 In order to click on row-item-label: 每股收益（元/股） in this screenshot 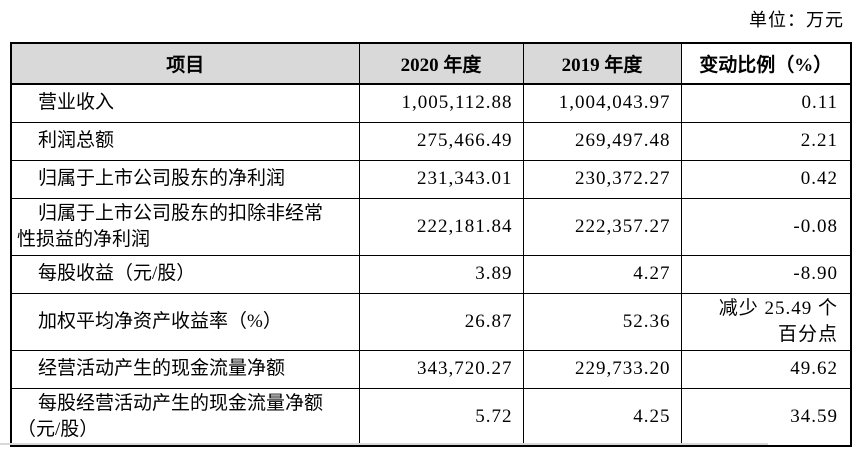, I will do `click(185, 274)`.